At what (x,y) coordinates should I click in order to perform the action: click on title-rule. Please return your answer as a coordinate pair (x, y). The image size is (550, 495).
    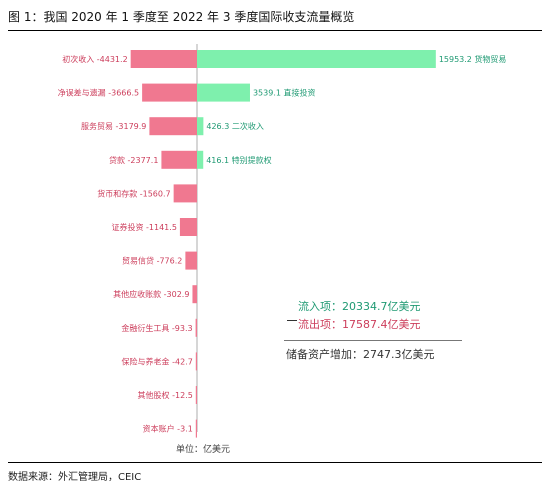
    Looking at the image, I should click on (275, 30).